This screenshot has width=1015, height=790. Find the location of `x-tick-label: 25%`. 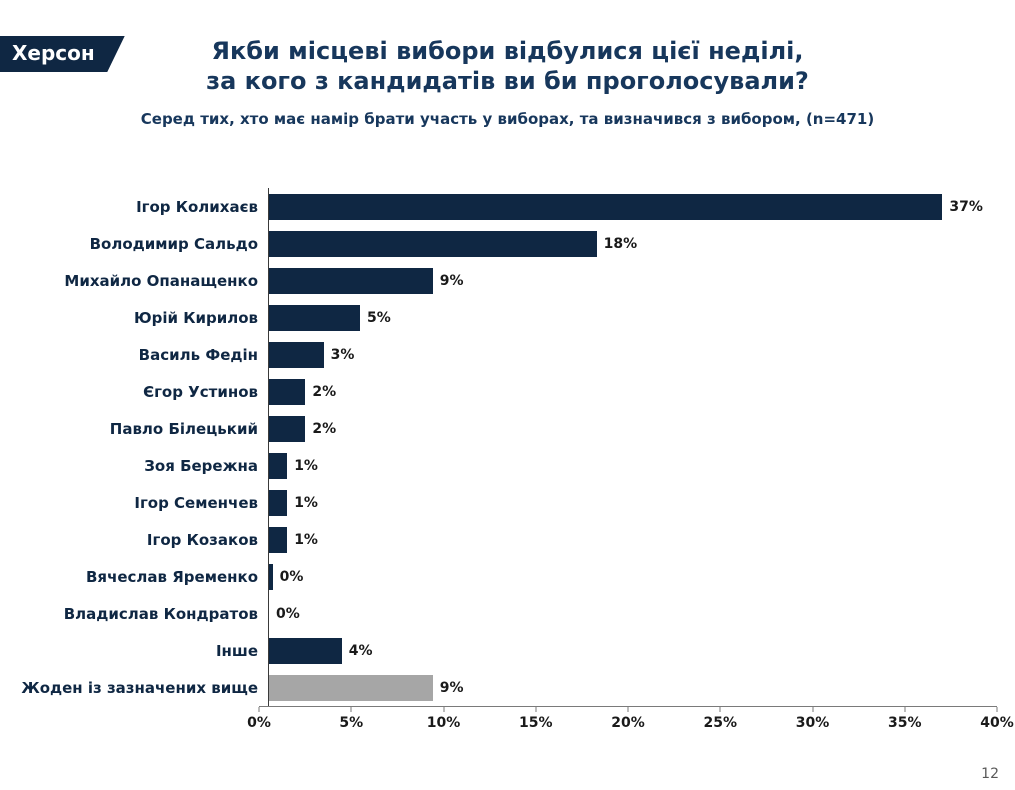

x-tick-label: 25% is located at coordinates (720, 723).